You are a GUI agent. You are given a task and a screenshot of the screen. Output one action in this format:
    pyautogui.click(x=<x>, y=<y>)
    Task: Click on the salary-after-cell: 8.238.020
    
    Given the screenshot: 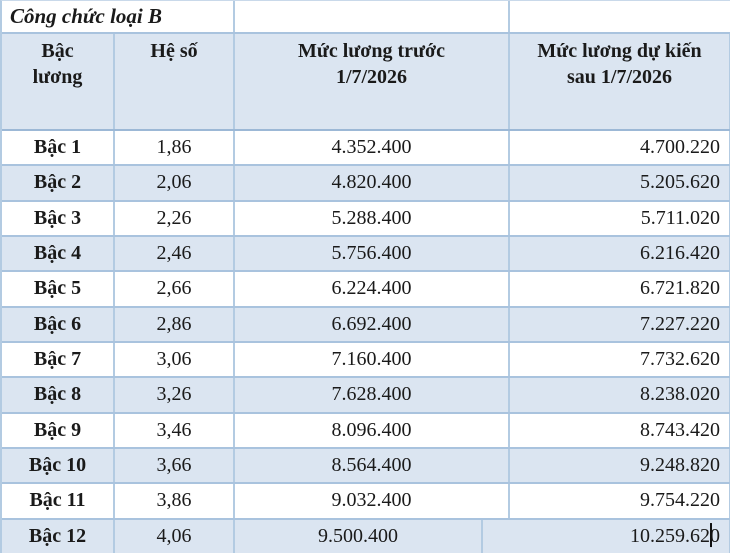 What is the action you would take?
    pyautogui.click(x=620, y=395)
    